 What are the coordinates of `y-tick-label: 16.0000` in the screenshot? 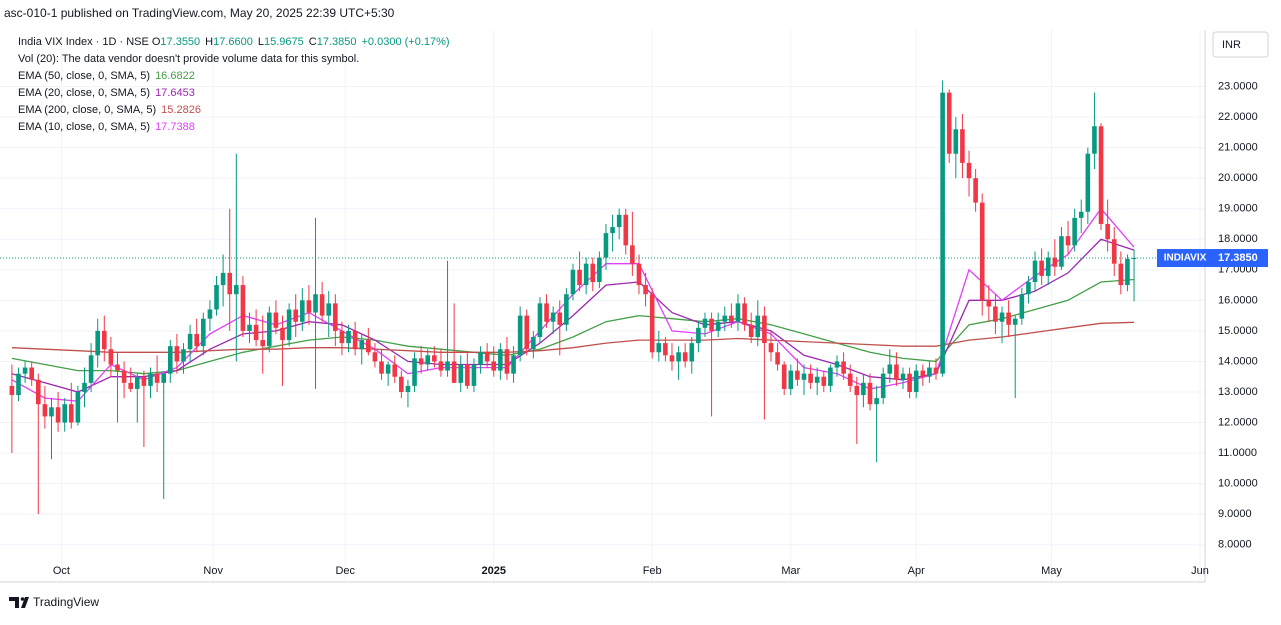 It's located at (1238, 300).